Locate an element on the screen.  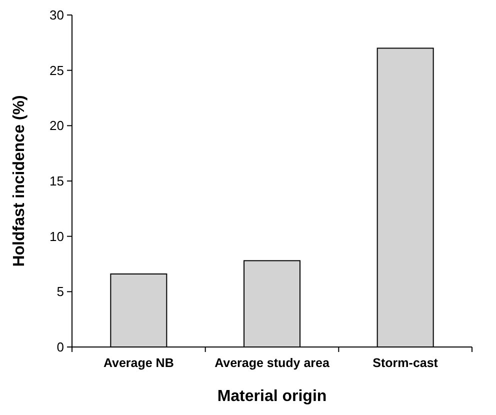
x-tick-label: Average study area is located at coordinates (272, 363).